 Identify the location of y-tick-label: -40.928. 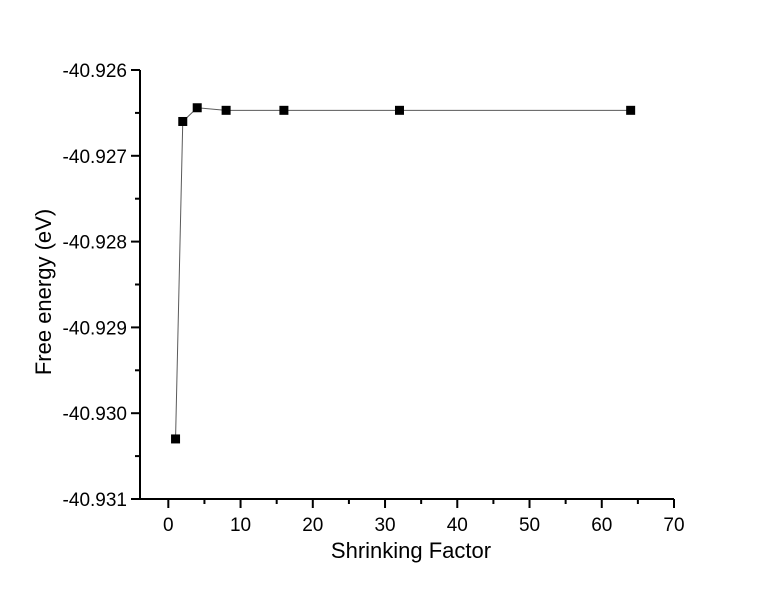
(95, 243).